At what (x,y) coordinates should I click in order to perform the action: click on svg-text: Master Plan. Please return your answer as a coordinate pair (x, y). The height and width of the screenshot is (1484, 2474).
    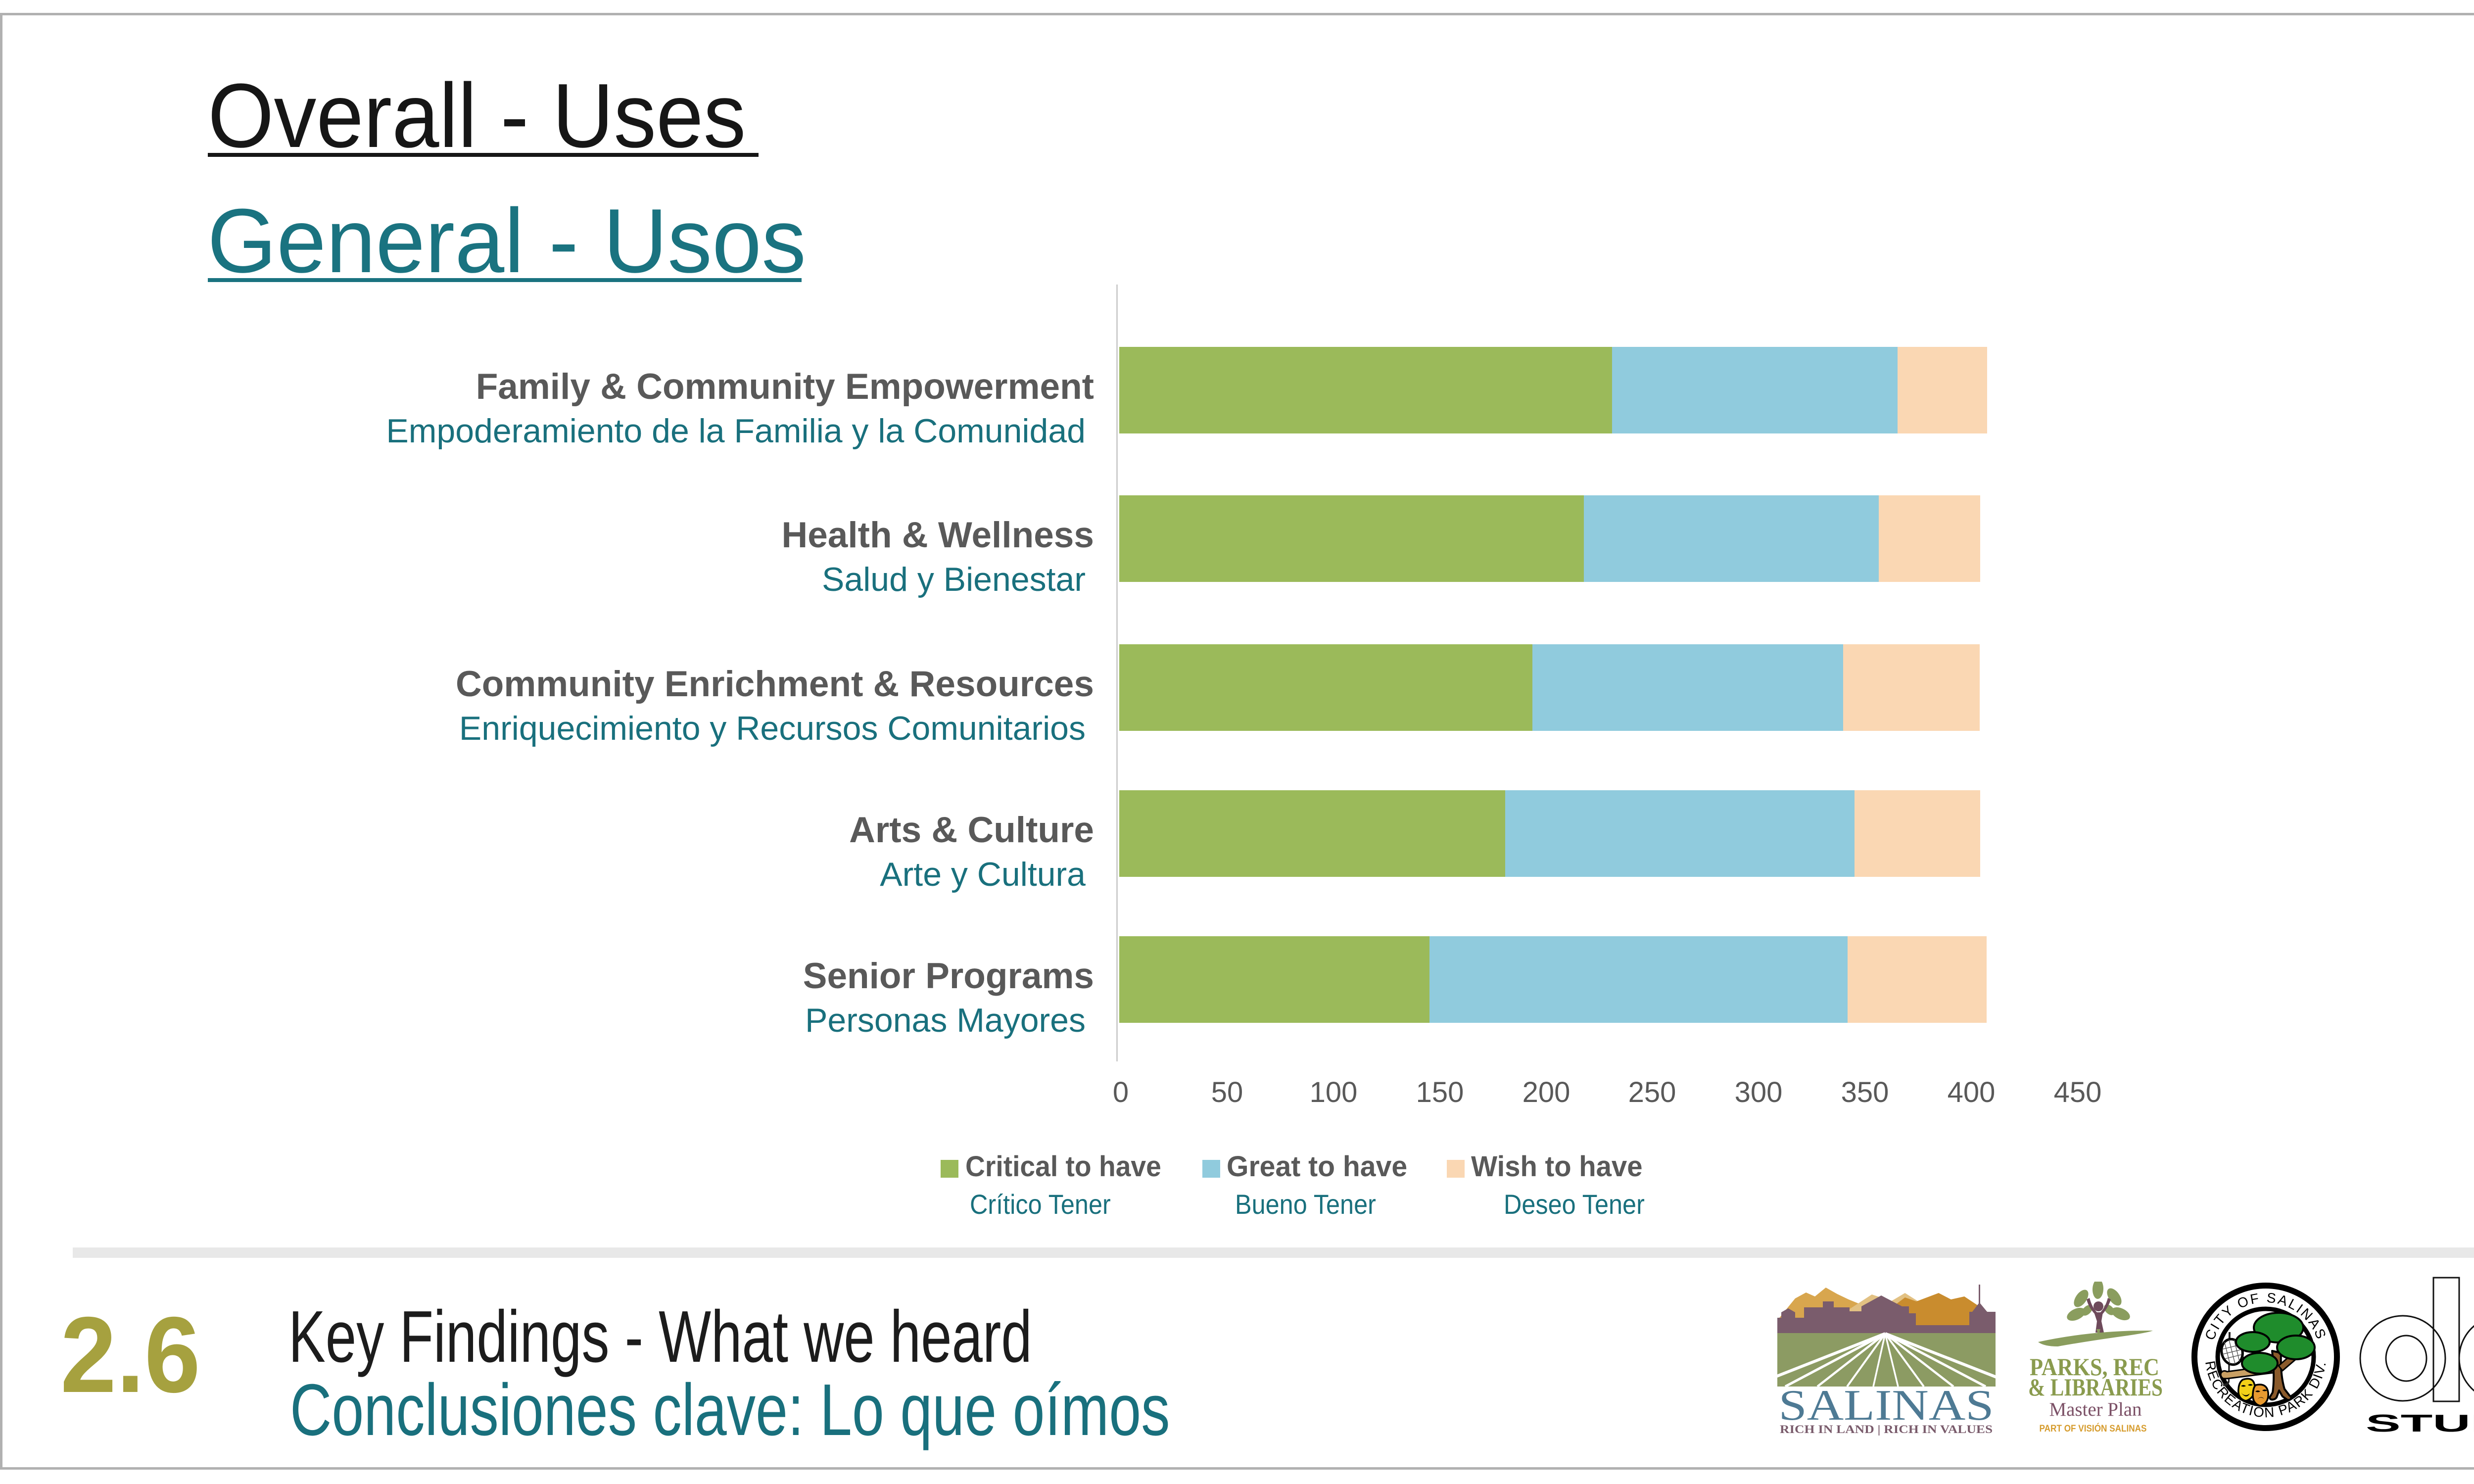
    Looking at the image, I should click on (2095, 1409).